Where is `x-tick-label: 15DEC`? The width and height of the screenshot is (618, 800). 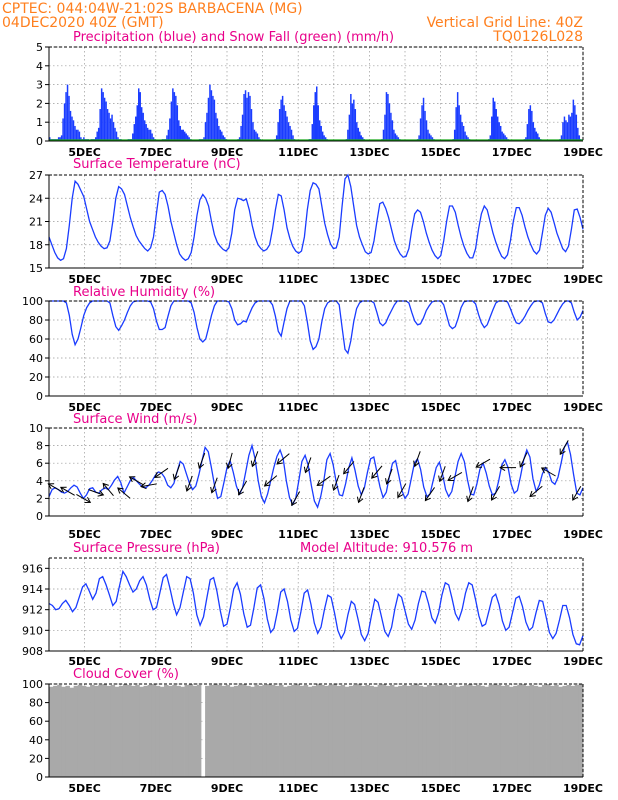
x-tick-label: 15DEC is located at coordinates (441, 407).